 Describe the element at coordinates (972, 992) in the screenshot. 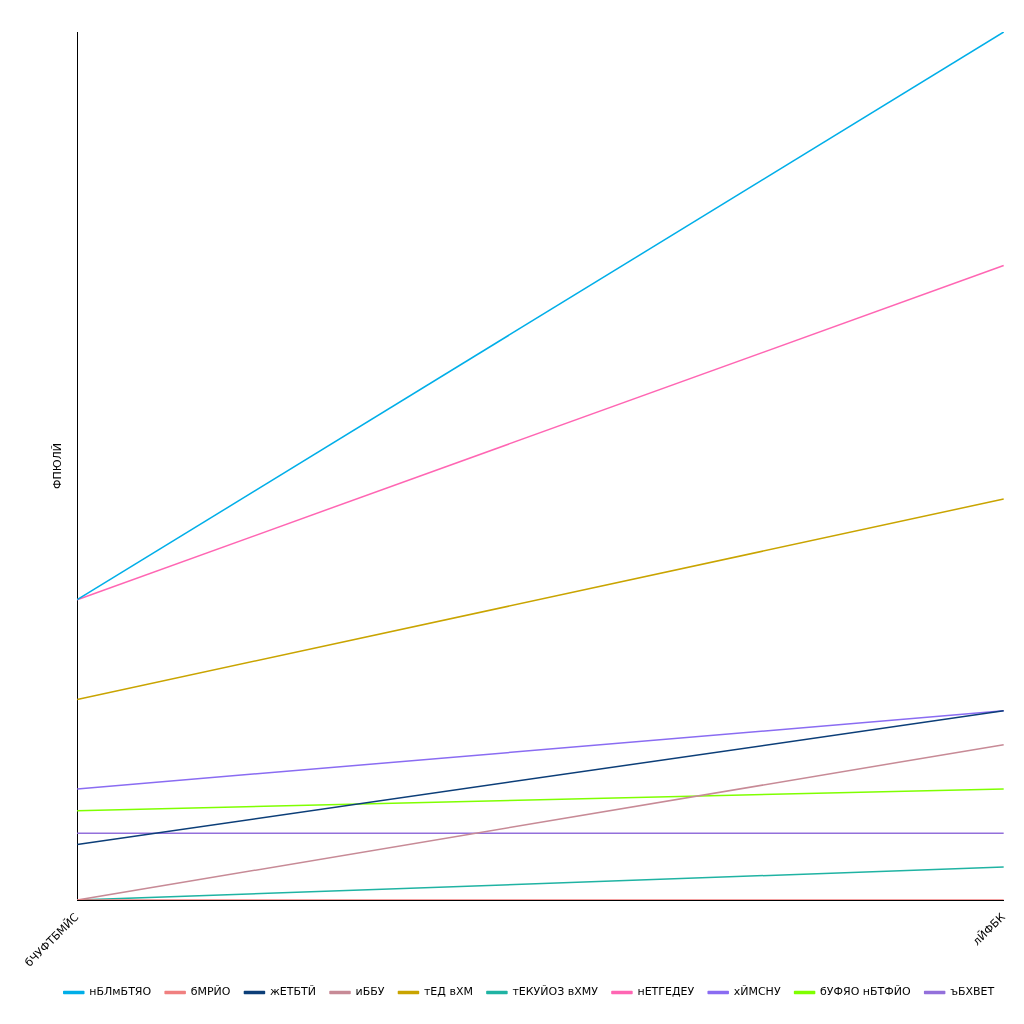

I see `legend-label: ъБХВЕТ` at that location.